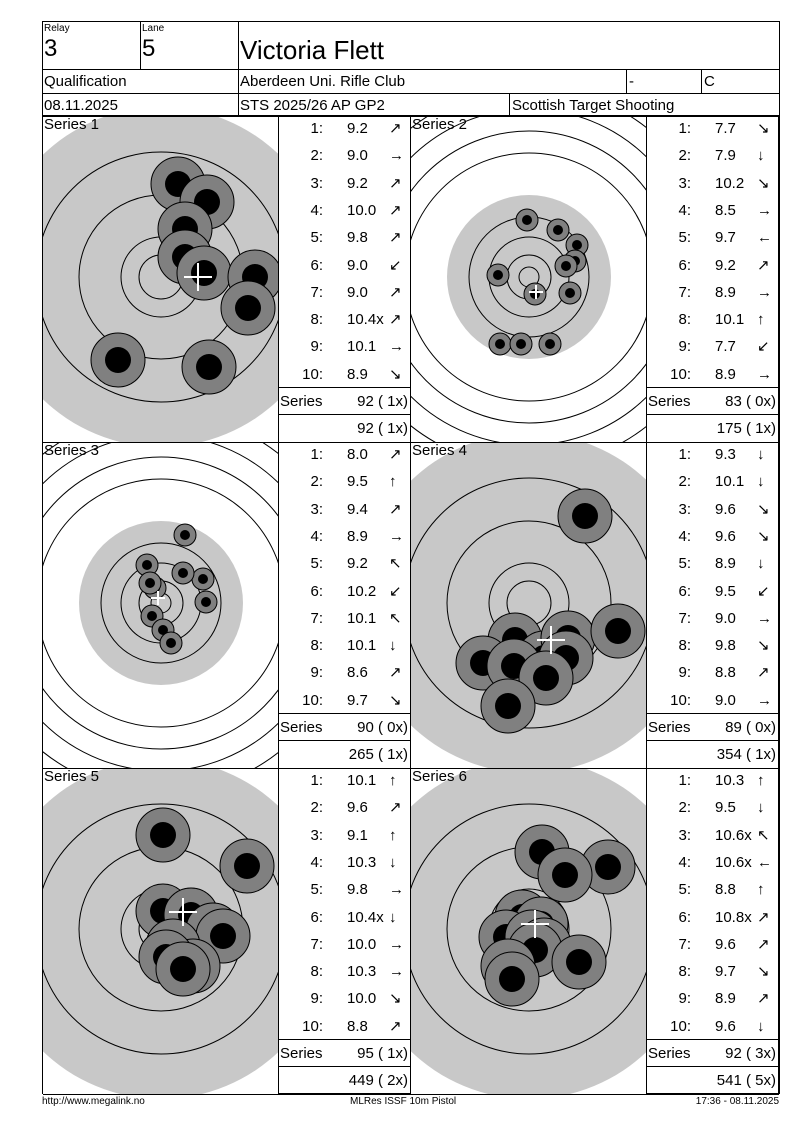 The width and height of the screenshot is (800, 1130). What do you see at coordinates (343, 347) in the screenshot?
I see `shot-row: 9: 10.1 →` at bounding box center [343, 347].